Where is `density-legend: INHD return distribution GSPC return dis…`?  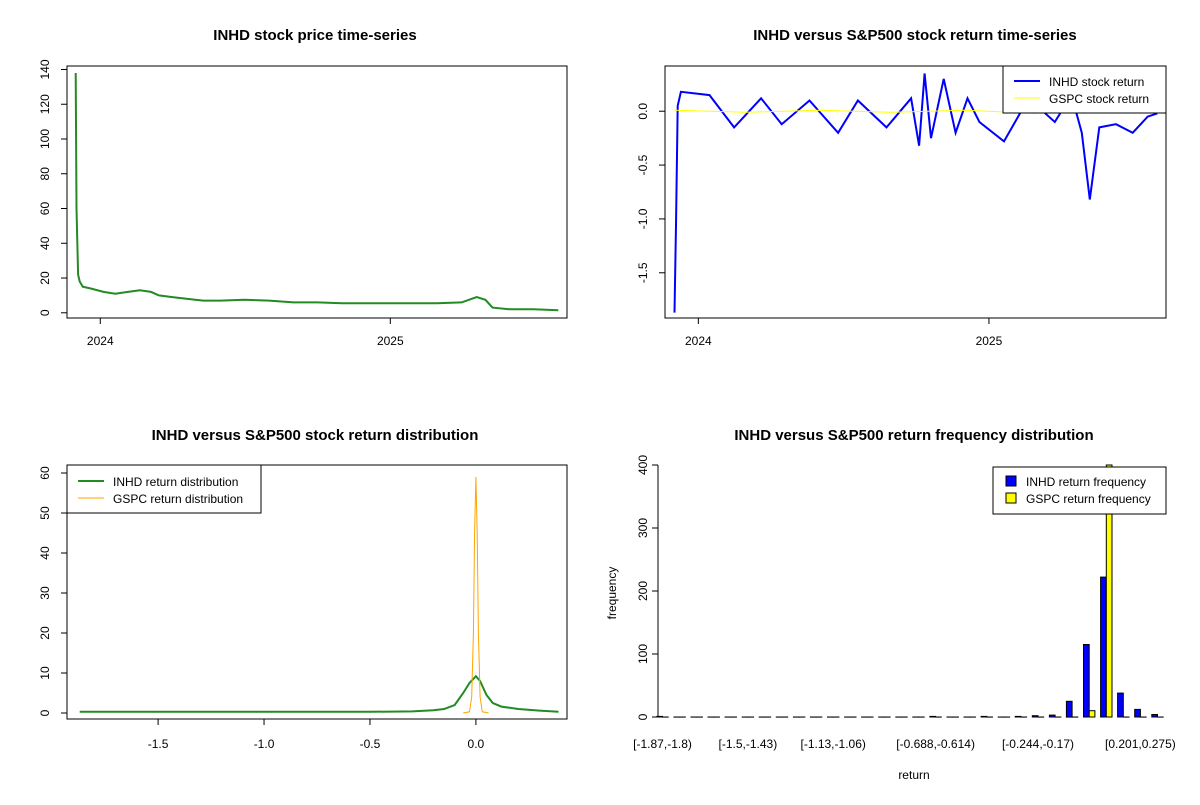
density-legend: INHD return distribution GSPC return dis… is located at coordinates (164, 489).